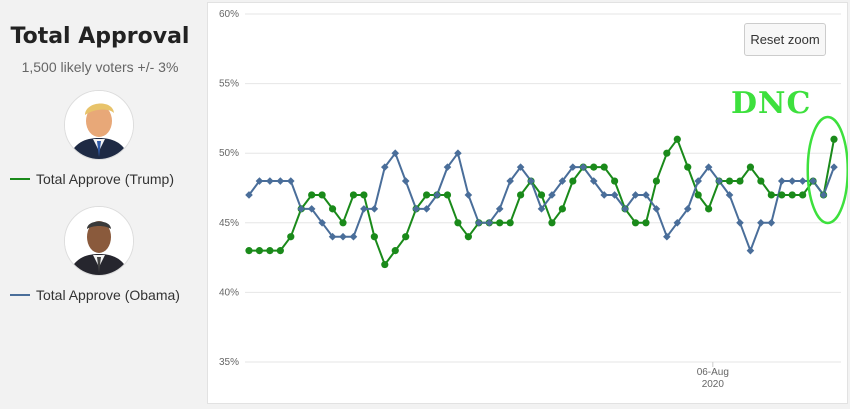 The height and width of the screenshot is (409, 850). I want to click on legend-item-obama: Total Approve (Obama), so click(95, 295).